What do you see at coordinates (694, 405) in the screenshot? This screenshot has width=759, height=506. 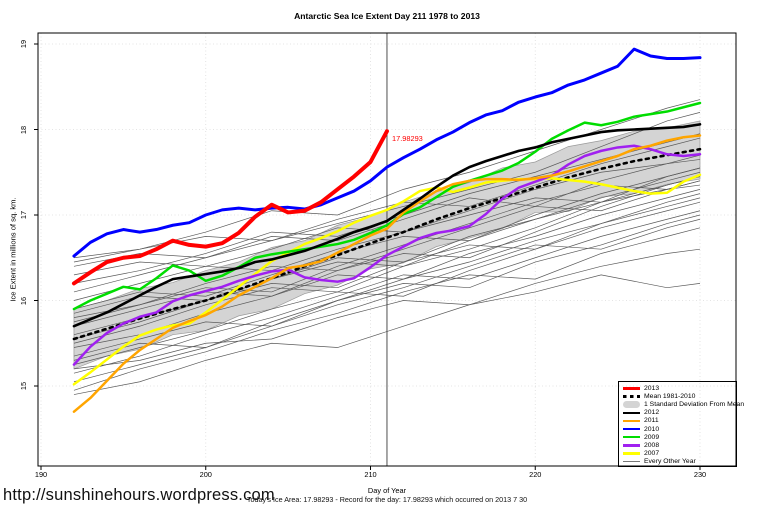 I see `legend-label: 1 Standard Deviation From Mean` at bounding box center [694, 405].